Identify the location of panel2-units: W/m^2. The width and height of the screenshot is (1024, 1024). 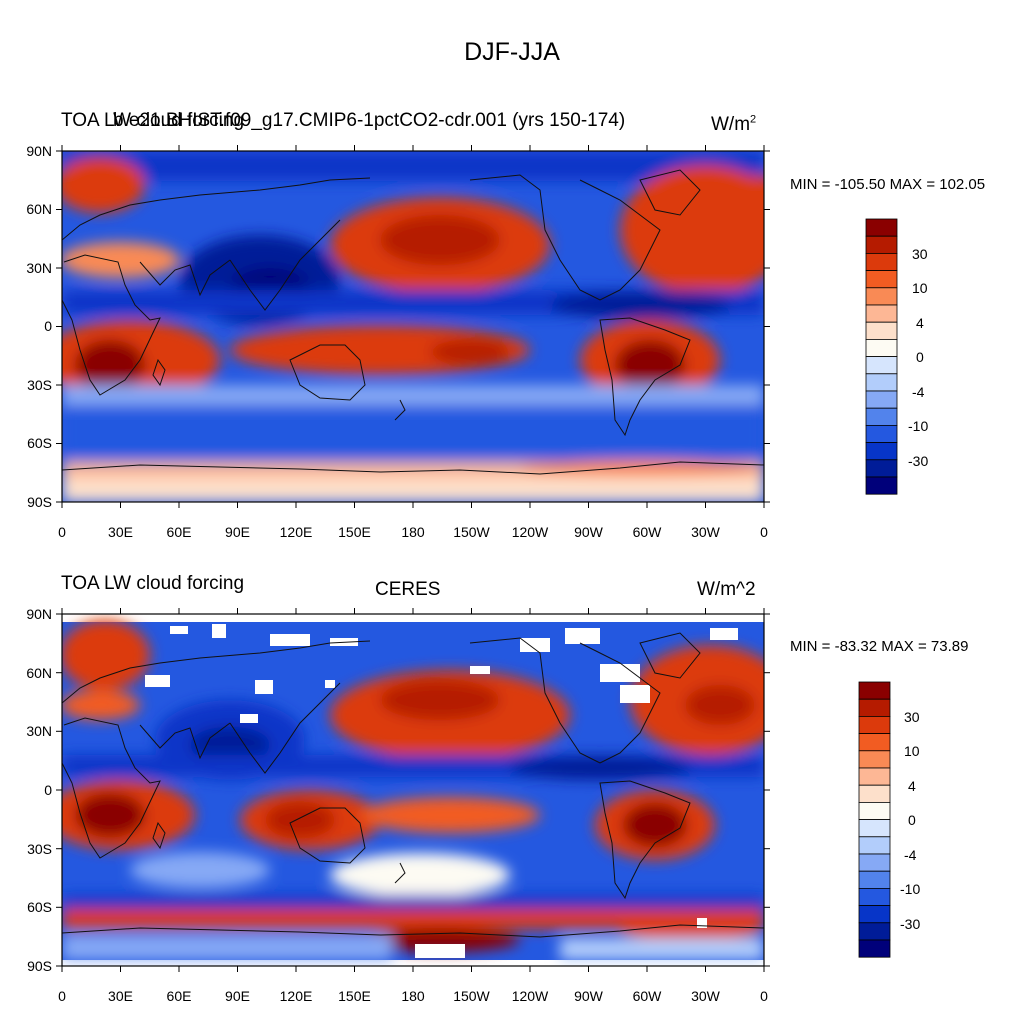
(726, 589).